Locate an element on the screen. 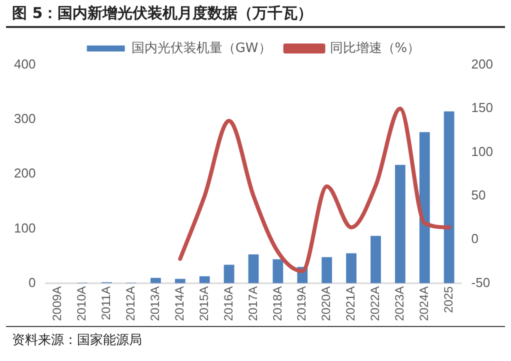 Image resolution: width=511 pixels, height=361 pixels. x-tick-label: 2012A is located at coordinates (131, 304).